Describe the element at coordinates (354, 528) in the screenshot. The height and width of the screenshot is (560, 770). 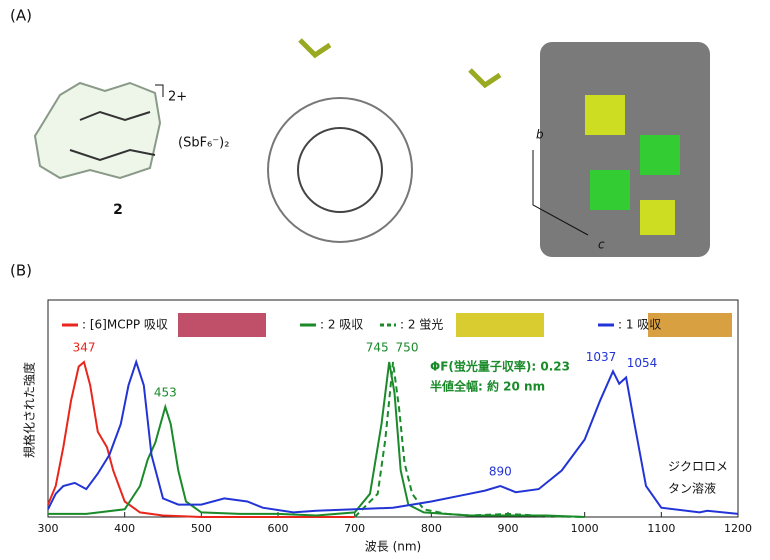
I see `x-tick-label: 700` at that location.